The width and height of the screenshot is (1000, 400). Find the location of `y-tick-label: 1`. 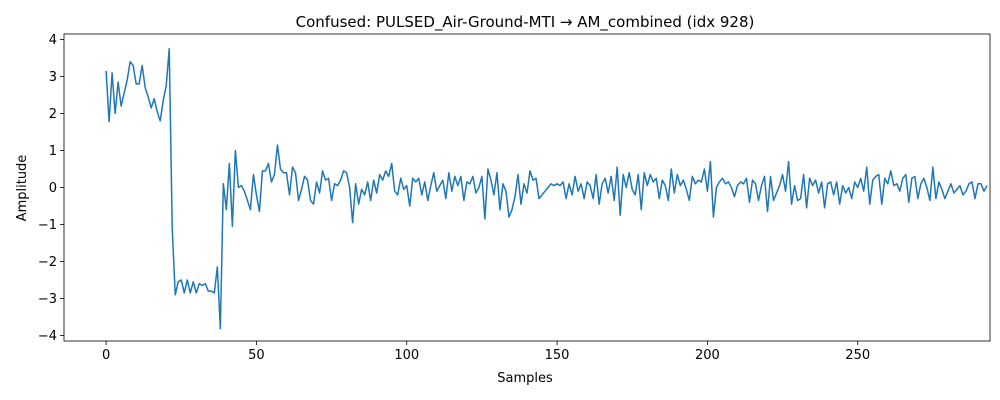

y-tick-label: 1 is located at coordinates (53, 151).